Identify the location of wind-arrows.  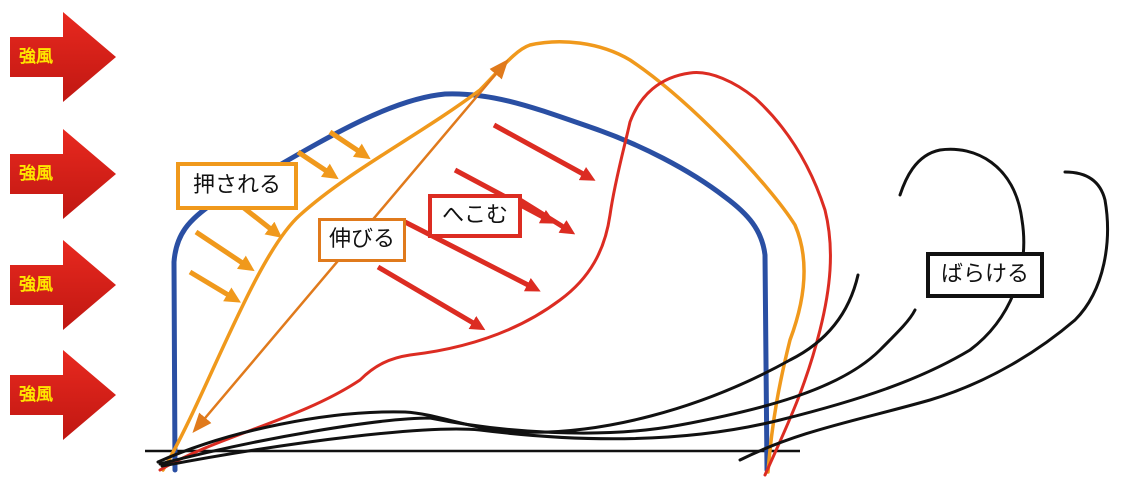
(63, 226).